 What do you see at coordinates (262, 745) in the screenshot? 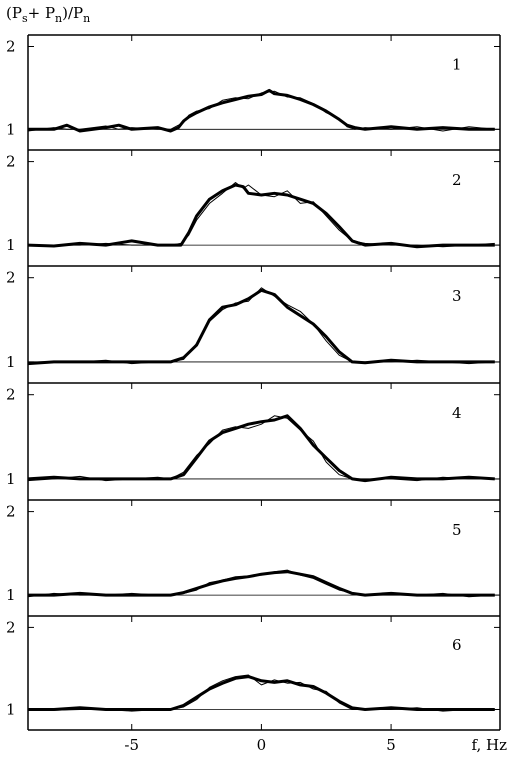
I see `x-tick-label: 0` at bounding box center [262, 745].